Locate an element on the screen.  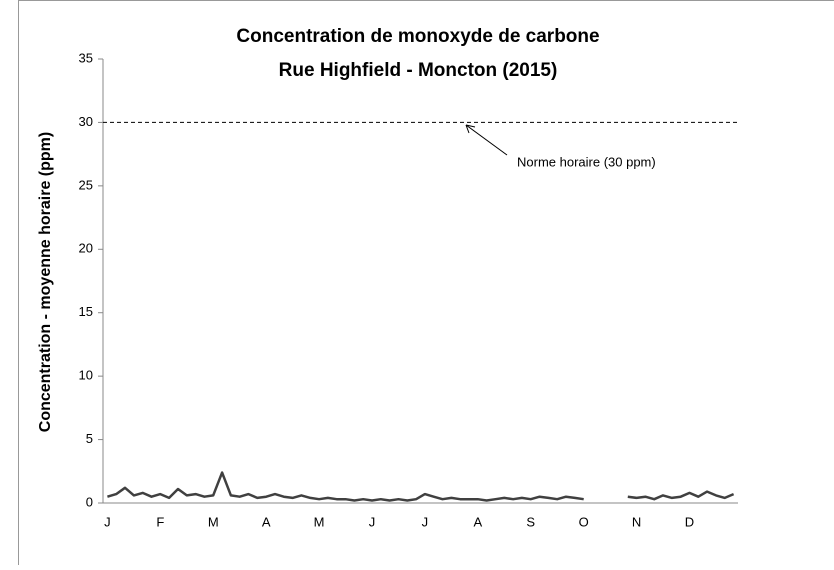
x-tick-label: N is located at coordinates (636, 521).